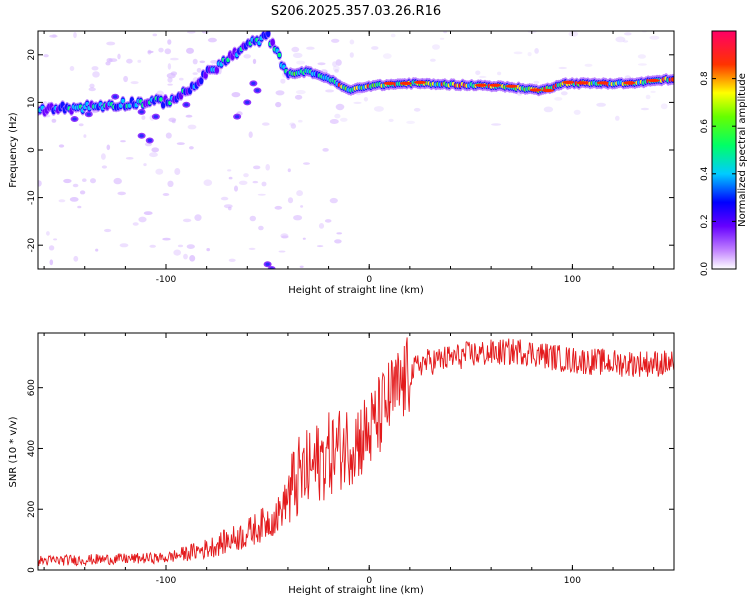 The width and height of the screenshot is (750, 600). Describe the element at coordinates (356, 590) in the screenshot. I see `snr-xlabel: Height of straight line (km)` at that location.